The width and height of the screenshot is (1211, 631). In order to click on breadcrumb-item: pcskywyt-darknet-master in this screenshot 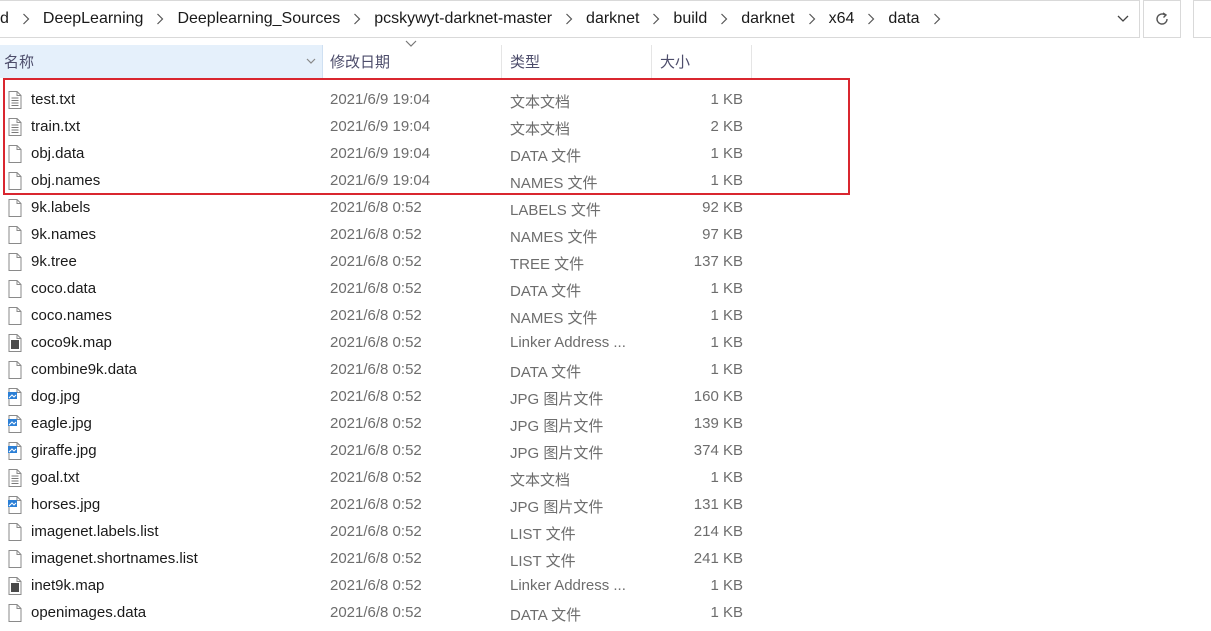, I will do `click(463, 18)`.